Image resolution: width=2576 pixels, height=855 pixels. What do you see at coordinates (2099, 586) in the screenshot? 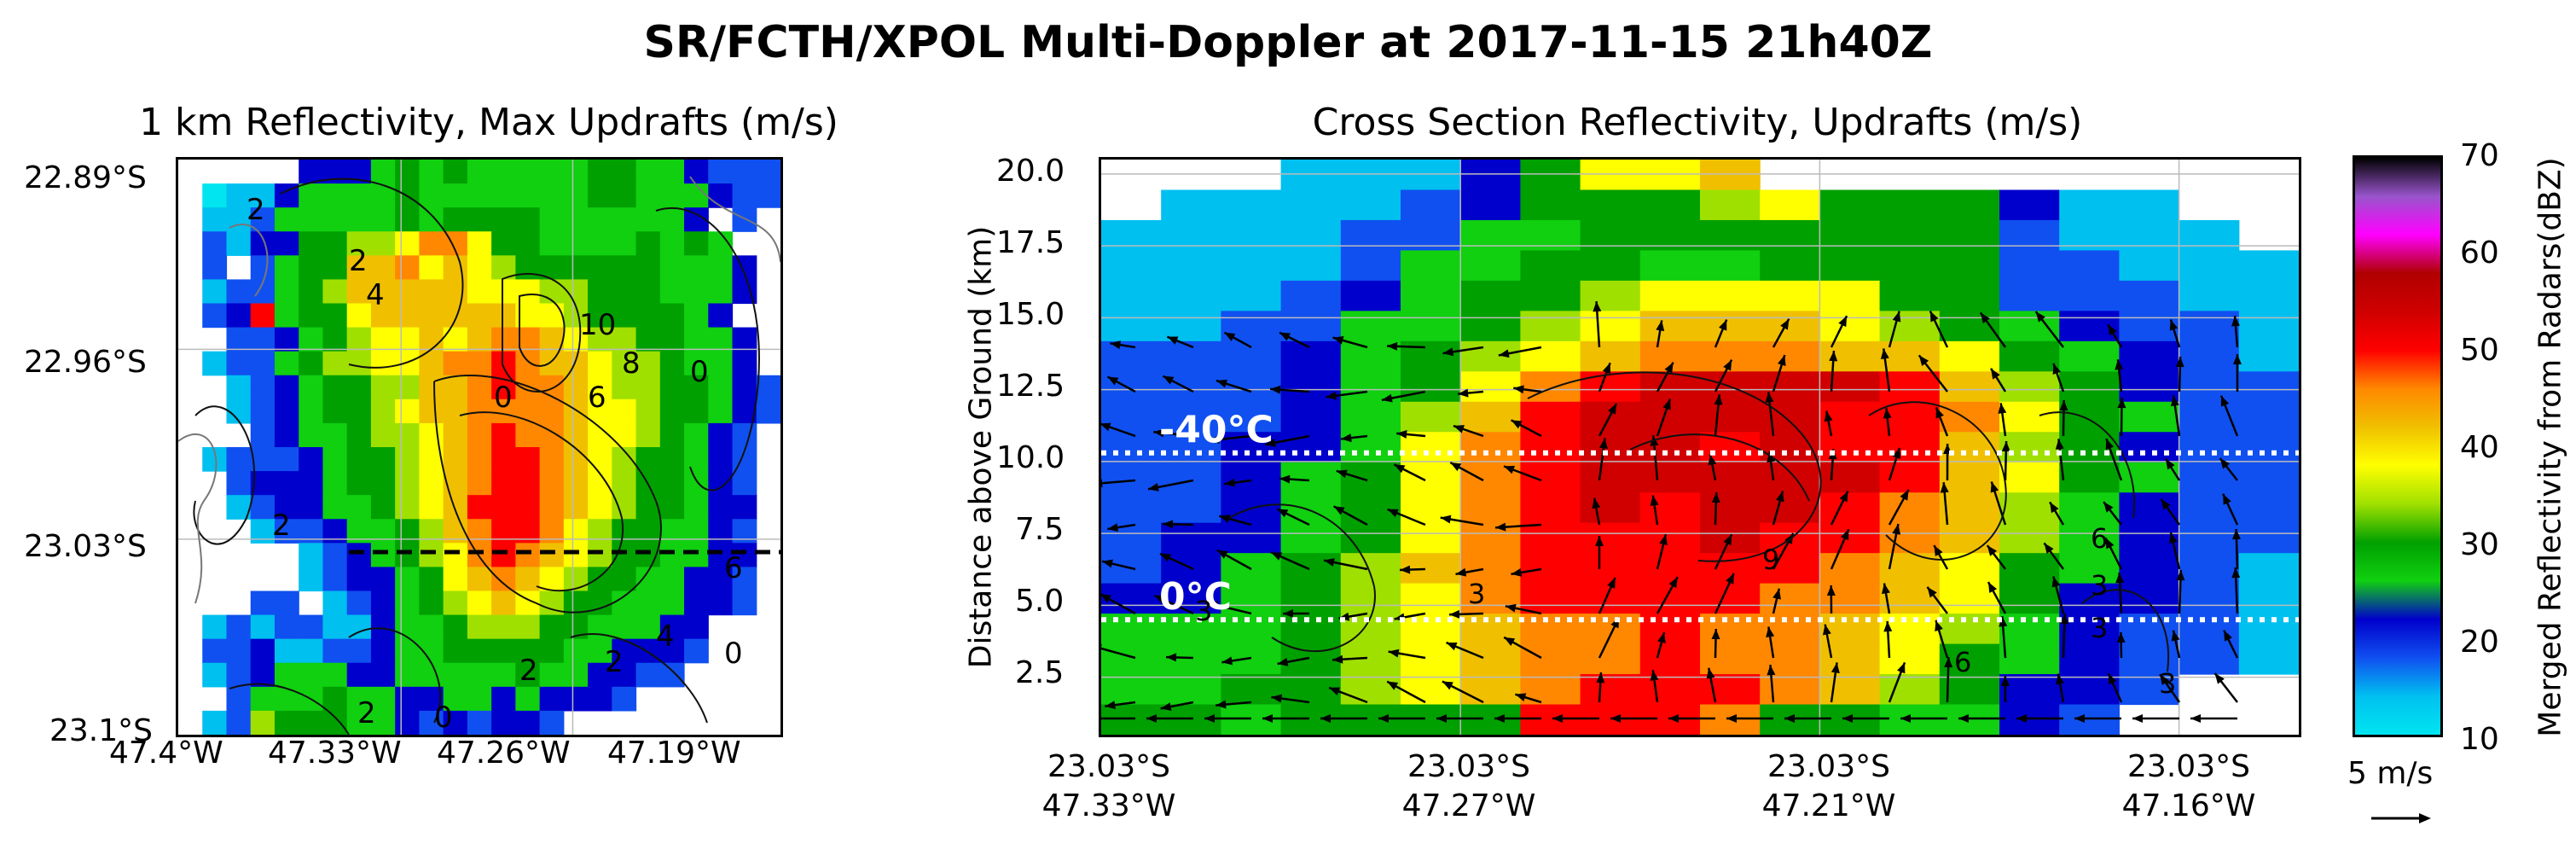
I see `contour-label: 3` at bounding box center [2099, 586].